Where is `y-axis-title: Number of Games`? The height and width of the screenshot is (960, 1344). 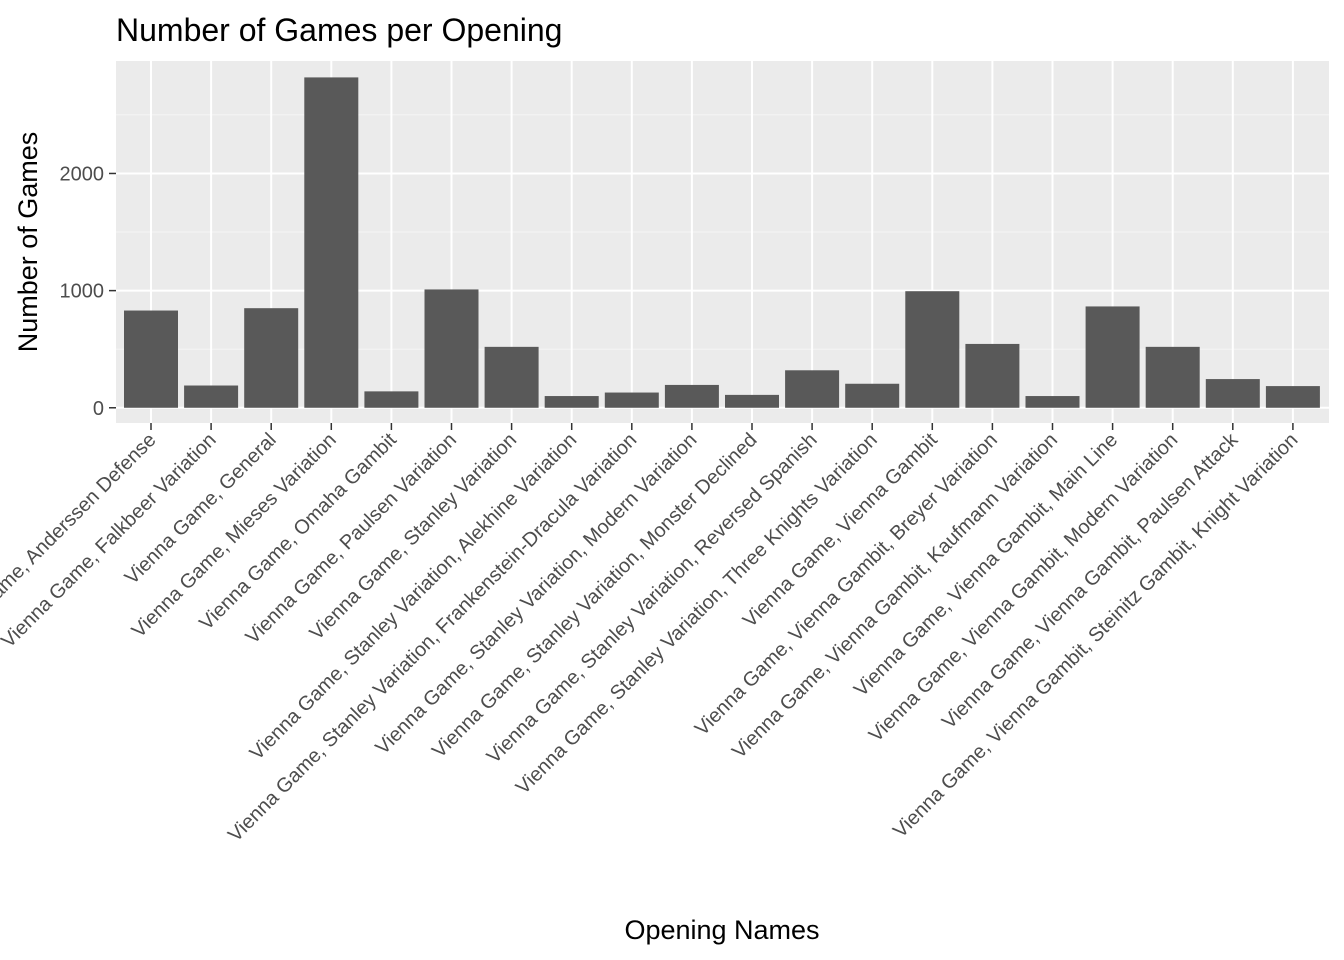 y-axis-title: Number of Games is located at coordinates (28, 242).